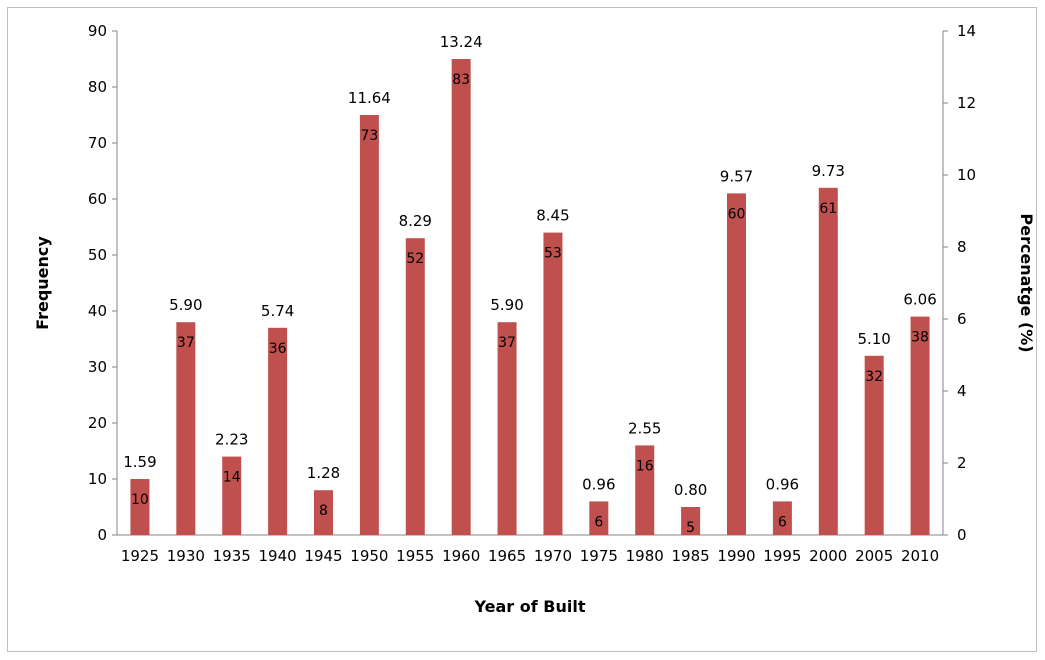 This screenshot has width=1045, height=660. What do you see at coordinates (232, 478) in the screenshot?
I see `count-label: 14` at bounding box center [232, 478].